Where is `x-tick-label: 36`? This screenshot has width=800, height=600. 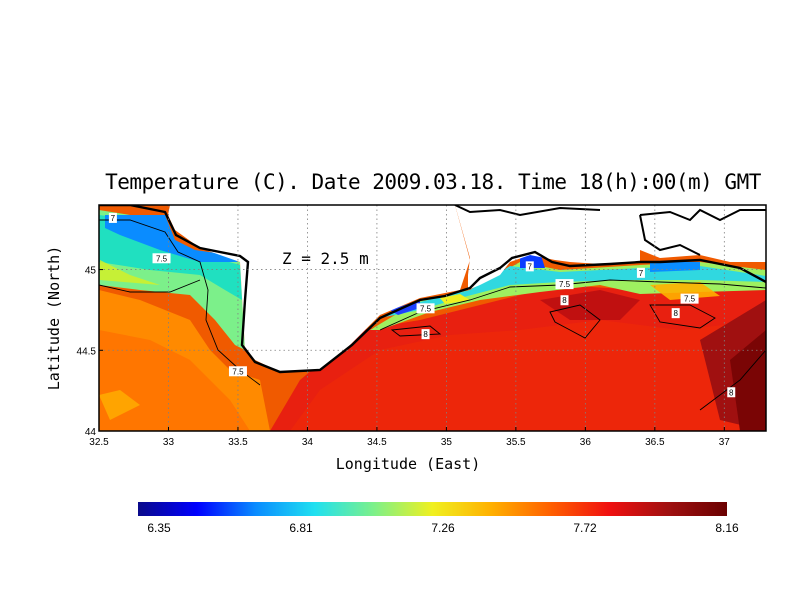
x-tick-label: 36 is located at coordinates (586, 442).